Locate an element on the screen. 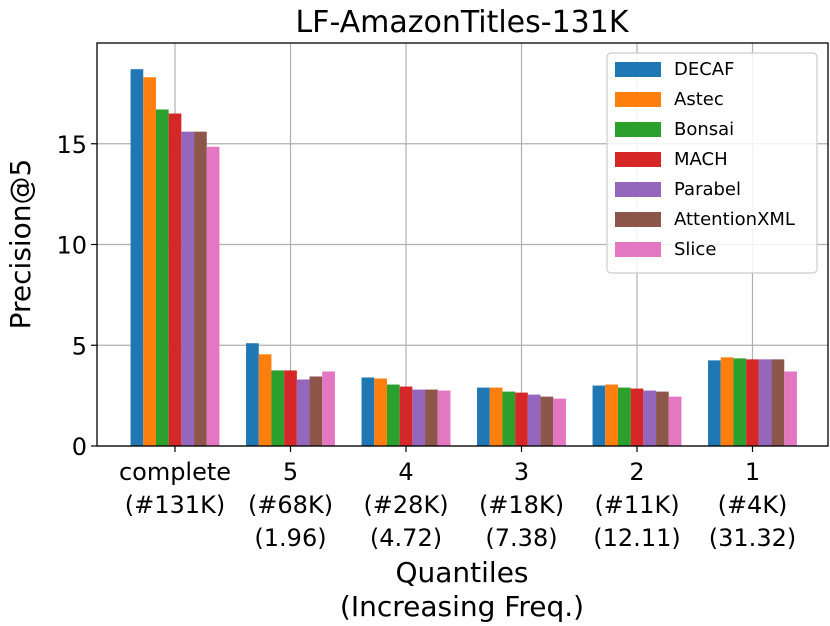 This screenshot has height=626, width=830. x-tick-label: (#11K) is located at coordinates (636, 505).